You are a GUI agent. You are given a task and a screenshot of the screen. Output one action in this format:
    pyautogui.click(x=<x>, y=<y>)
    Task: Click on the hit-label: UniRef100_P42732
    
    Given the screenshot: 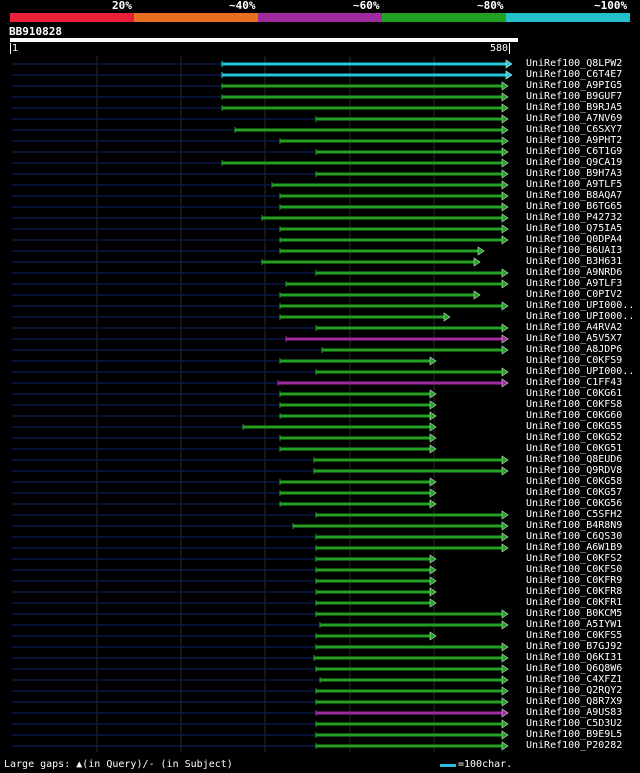 What is the action you would take?
    pyautogui.click(x=574, y=217)
    